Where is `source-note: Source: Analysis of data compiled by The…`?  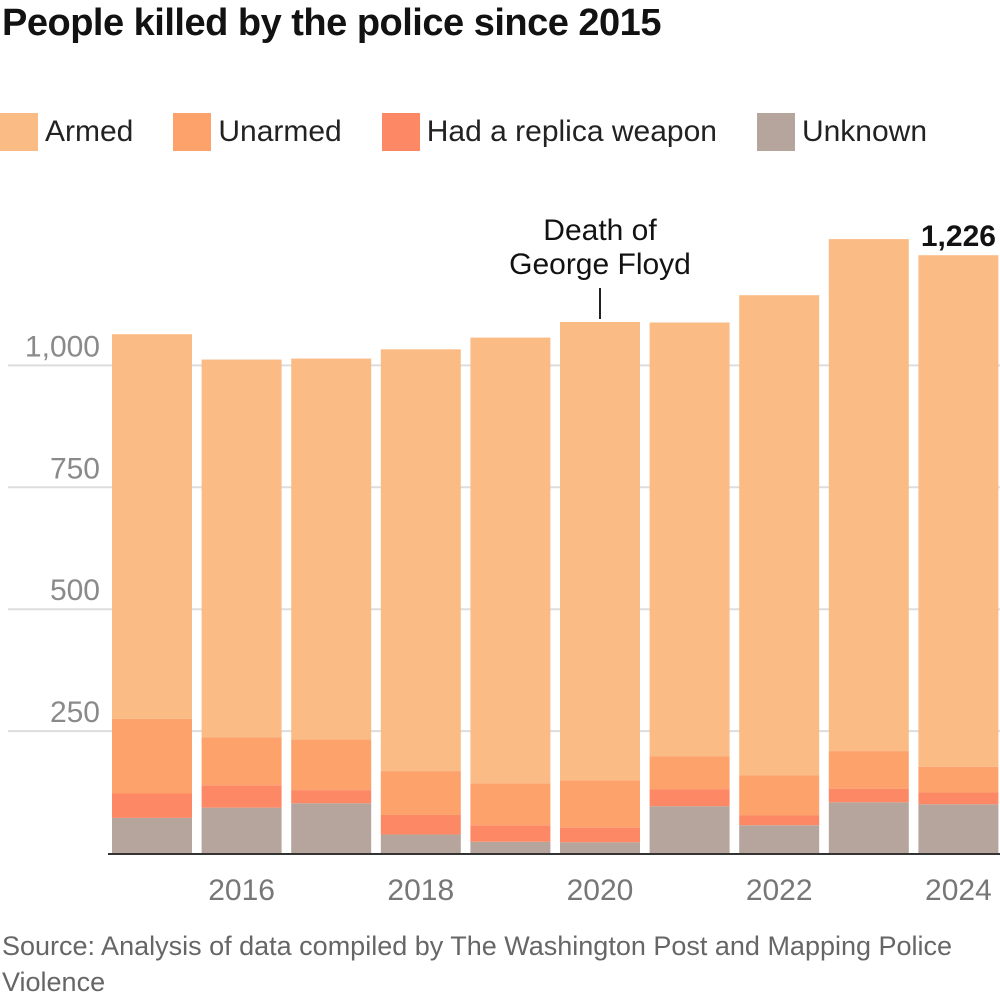
source-note: Source: Analysis of data compiled by The… is located at coordinates (477, 964).